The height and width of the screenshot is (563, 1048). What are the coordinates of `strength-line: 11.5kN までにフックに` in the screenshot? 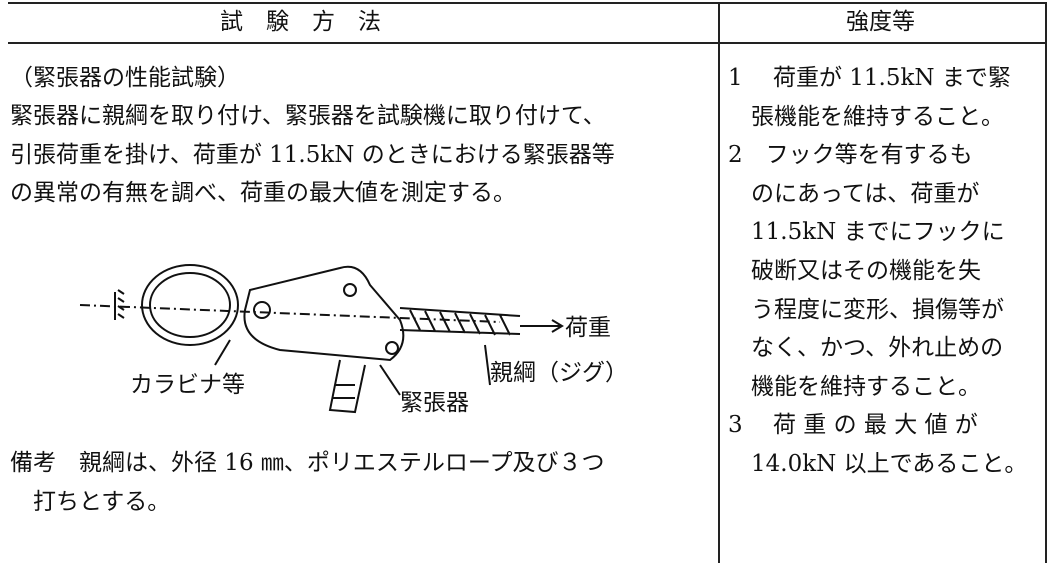 It's located at (866, 232).